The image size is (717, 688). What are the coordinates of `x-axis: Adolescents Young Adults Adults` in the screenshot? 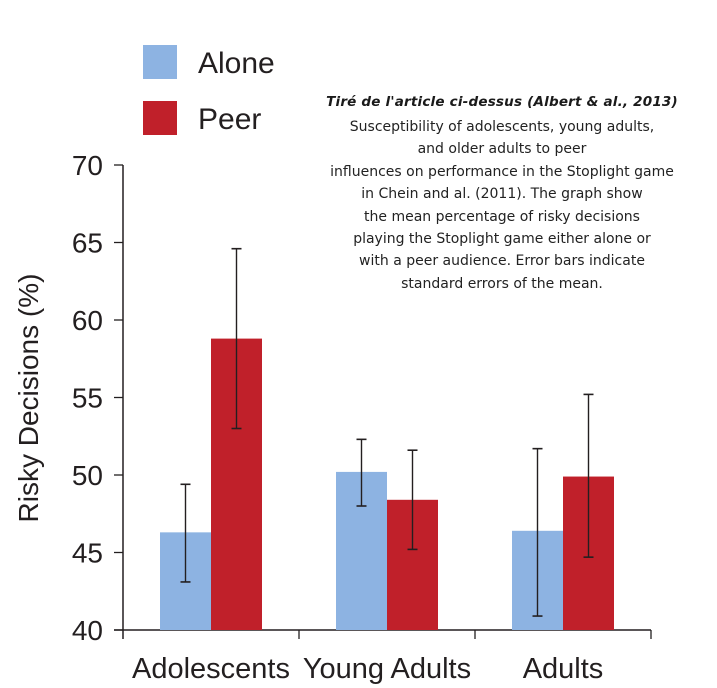 It's located at (383, 657).